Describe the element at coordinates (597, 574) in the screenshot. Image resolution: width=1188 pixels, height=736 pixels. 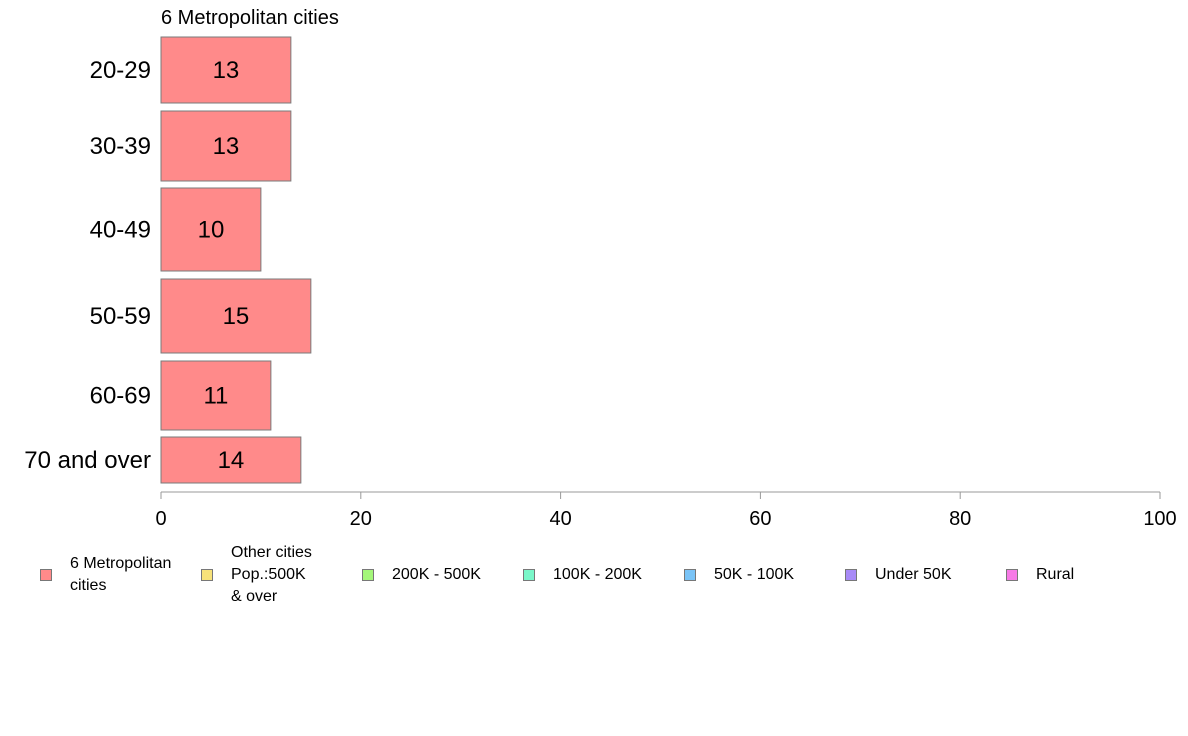
I see `legend-label: 100K - 200K` at that location.